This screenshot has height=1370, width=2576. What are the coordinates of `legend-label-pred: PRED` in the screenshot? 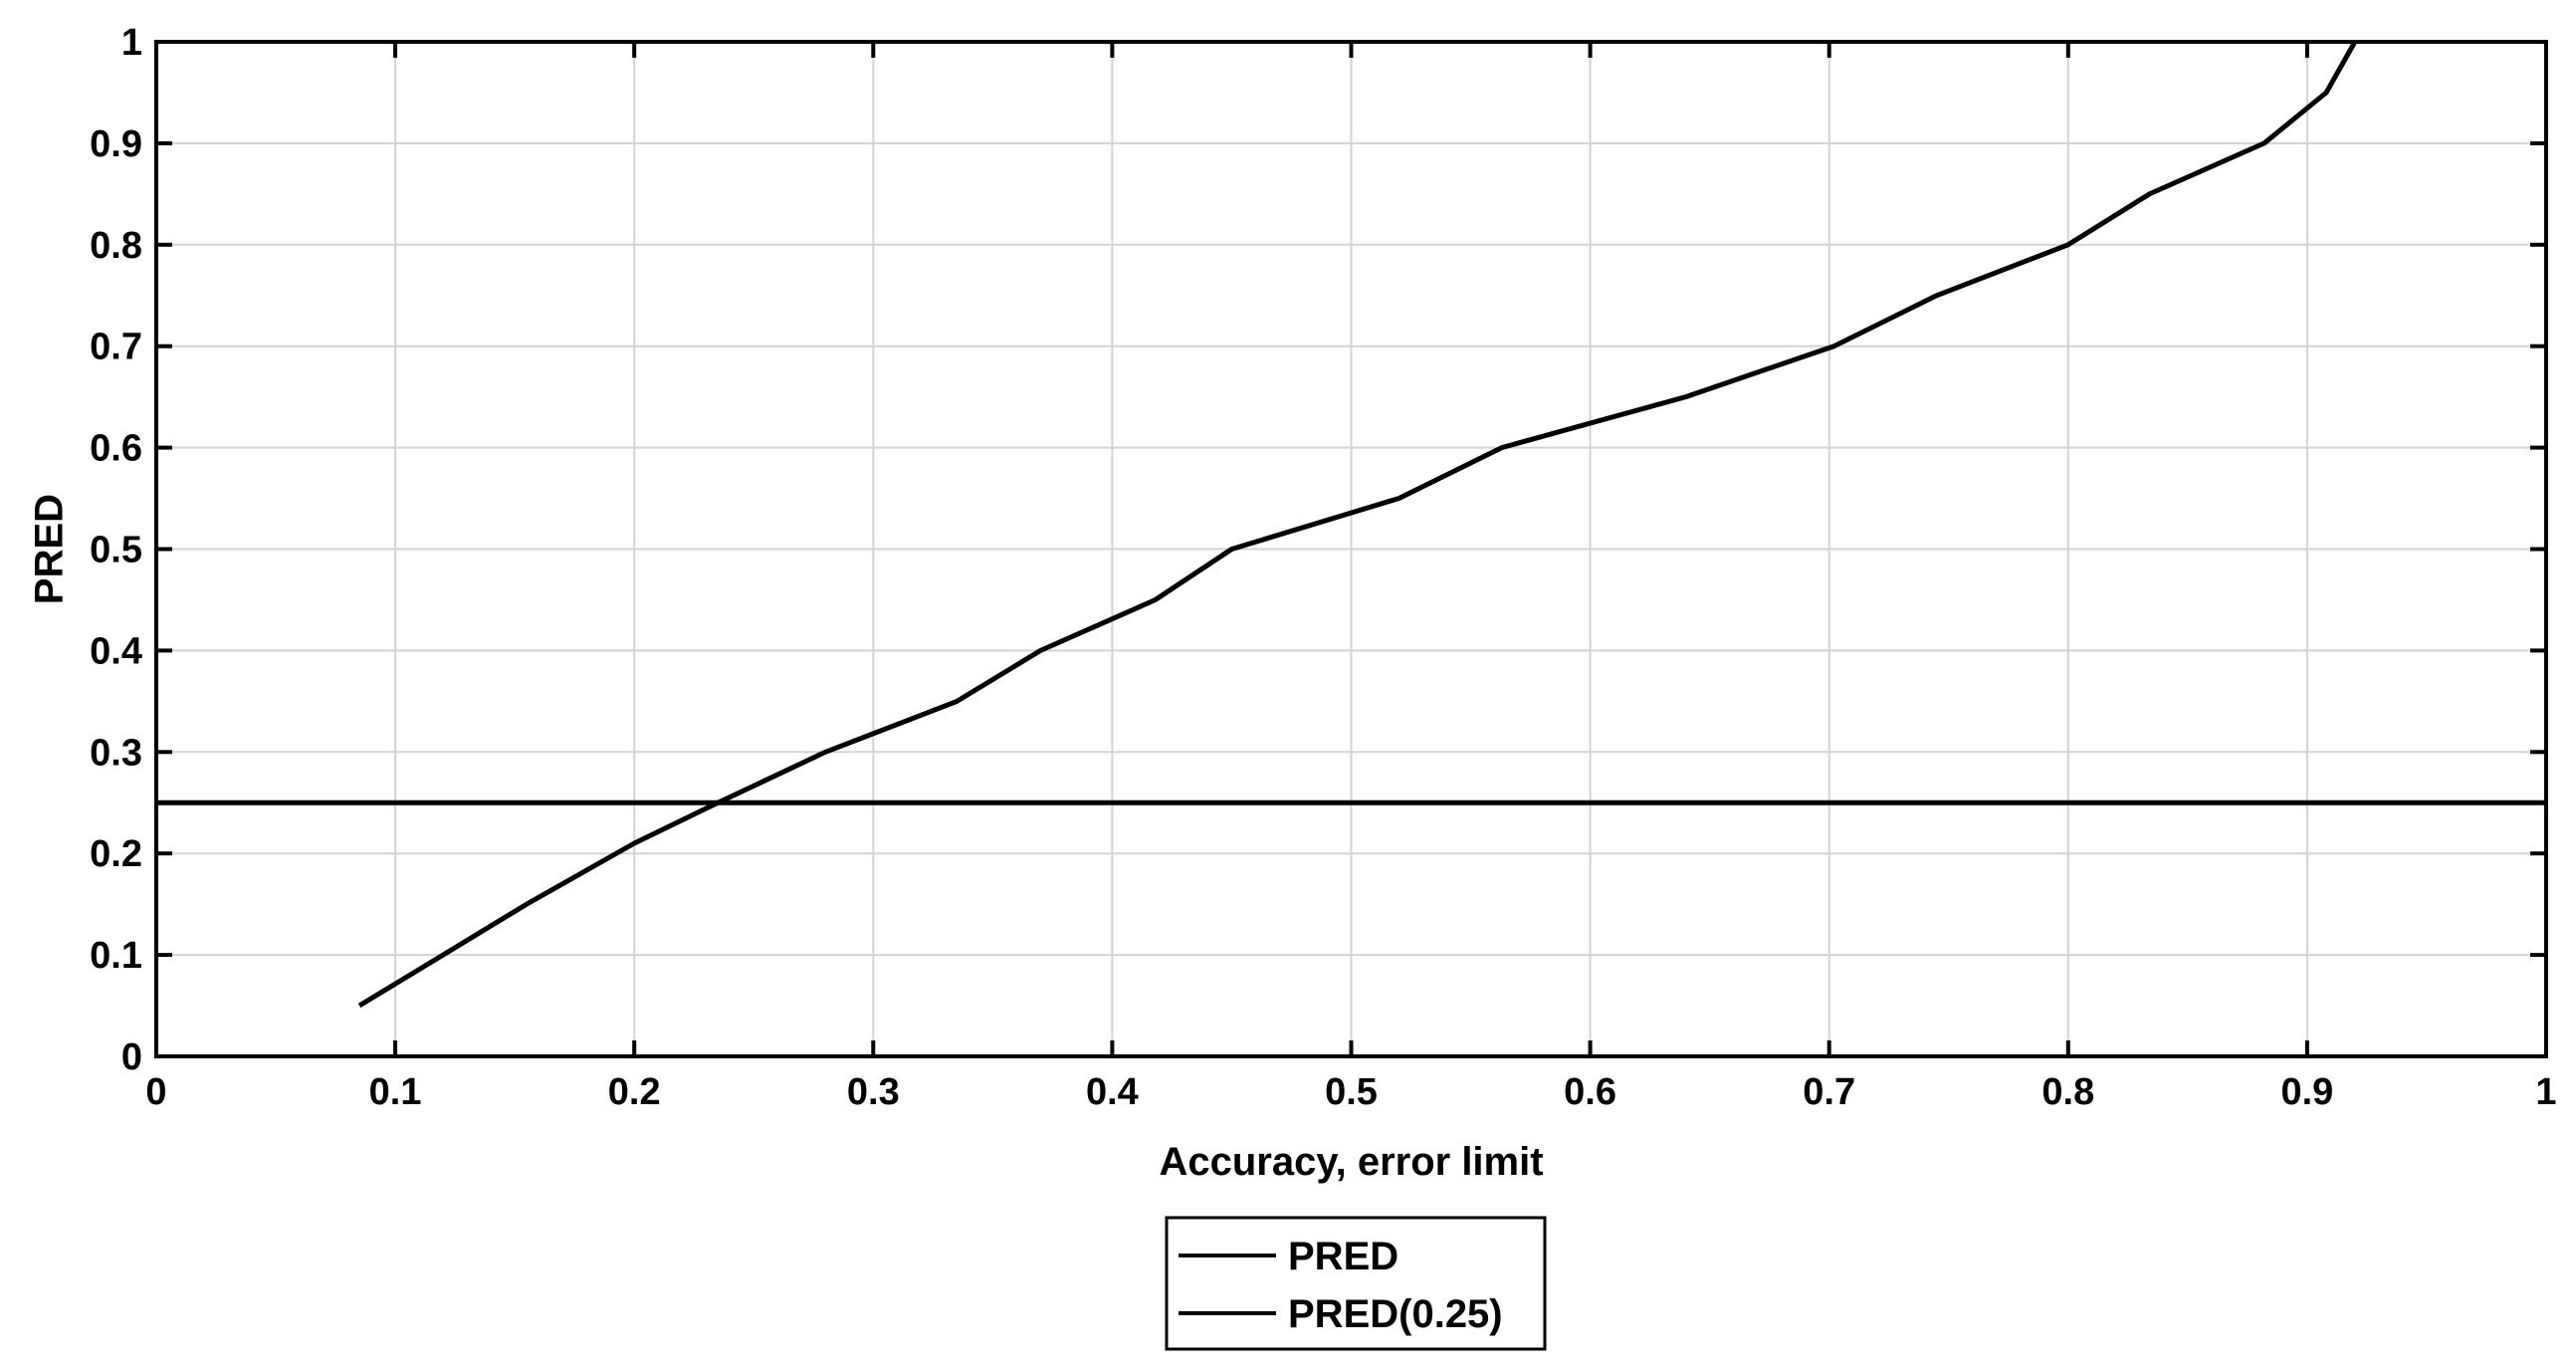 It's located at (1343, 1256).